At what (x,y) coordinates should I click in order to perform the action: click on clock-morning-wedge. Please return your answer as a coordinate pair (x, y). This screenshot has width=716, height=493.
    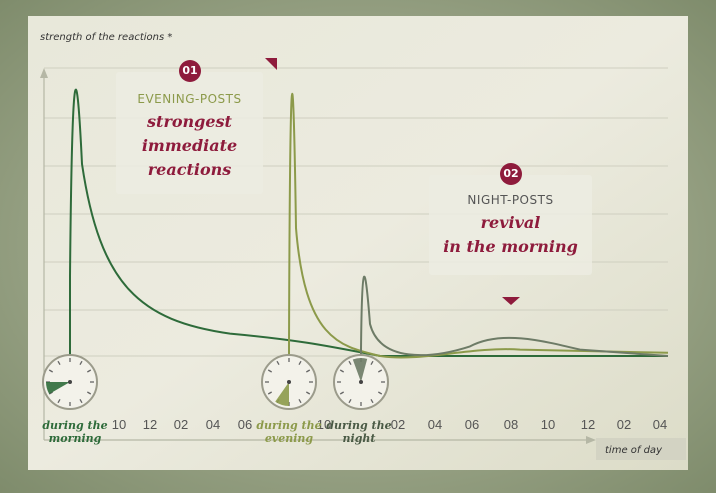
    Looking at the image, I should click on (58, 388).